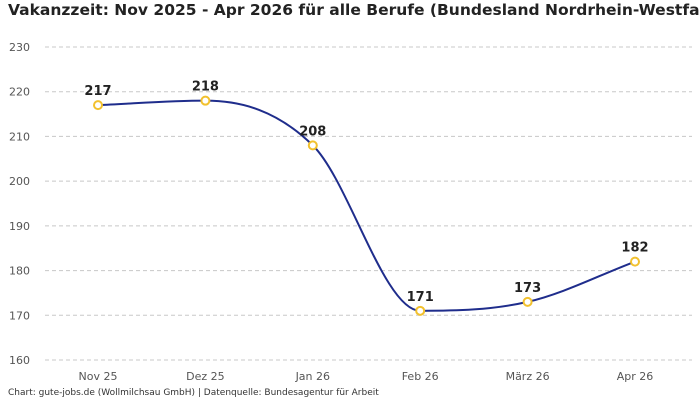 This screenshot has width=700, height=400. Describe the element at coordinates (635, 376) in the screenshot. I see `x-tick-label: Apr 26` at that location.